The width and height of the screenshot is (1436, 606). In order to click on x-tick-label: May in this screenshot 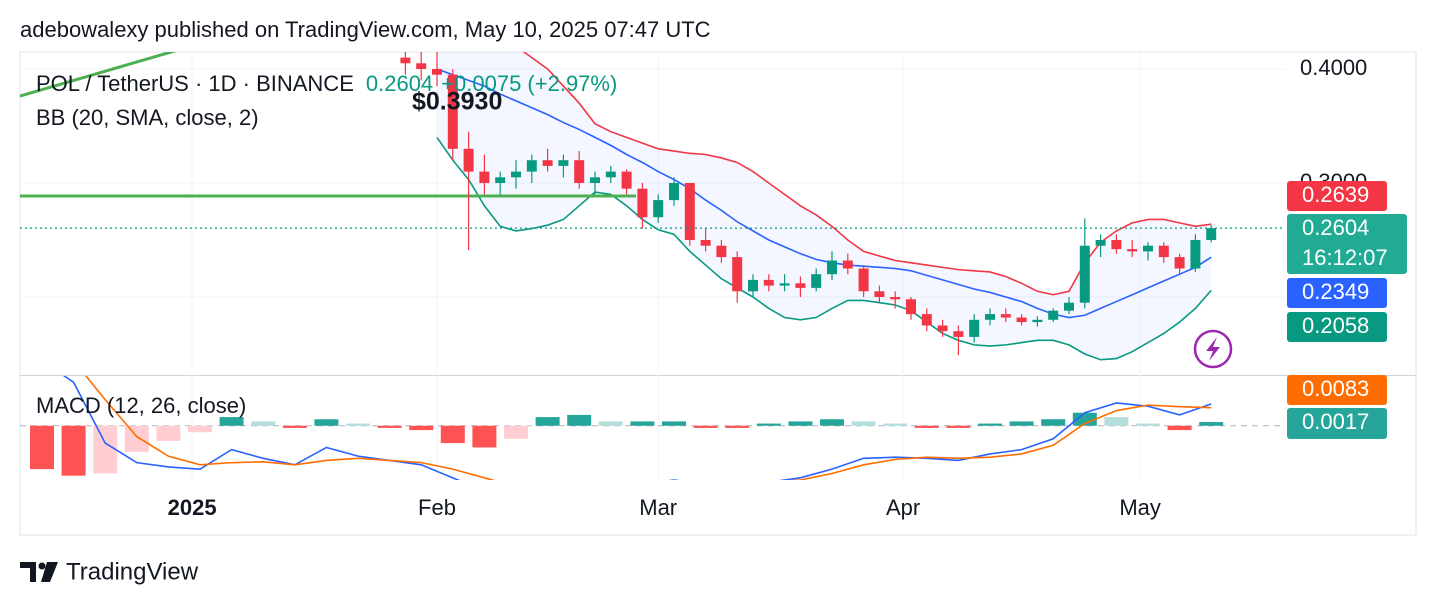, I will do `click(1140, 507)`.